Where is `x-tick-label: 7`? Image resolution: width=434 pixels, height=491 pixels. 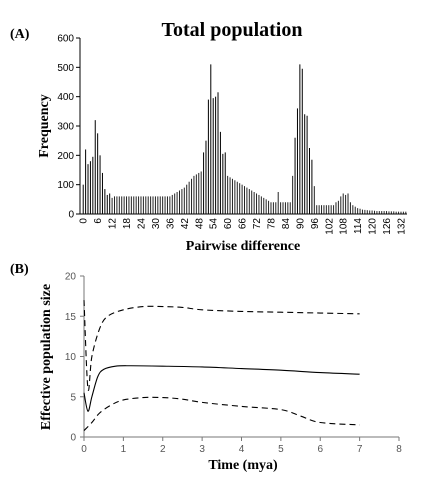 x-tick-label: 7 is located at coordinates (360, 449).